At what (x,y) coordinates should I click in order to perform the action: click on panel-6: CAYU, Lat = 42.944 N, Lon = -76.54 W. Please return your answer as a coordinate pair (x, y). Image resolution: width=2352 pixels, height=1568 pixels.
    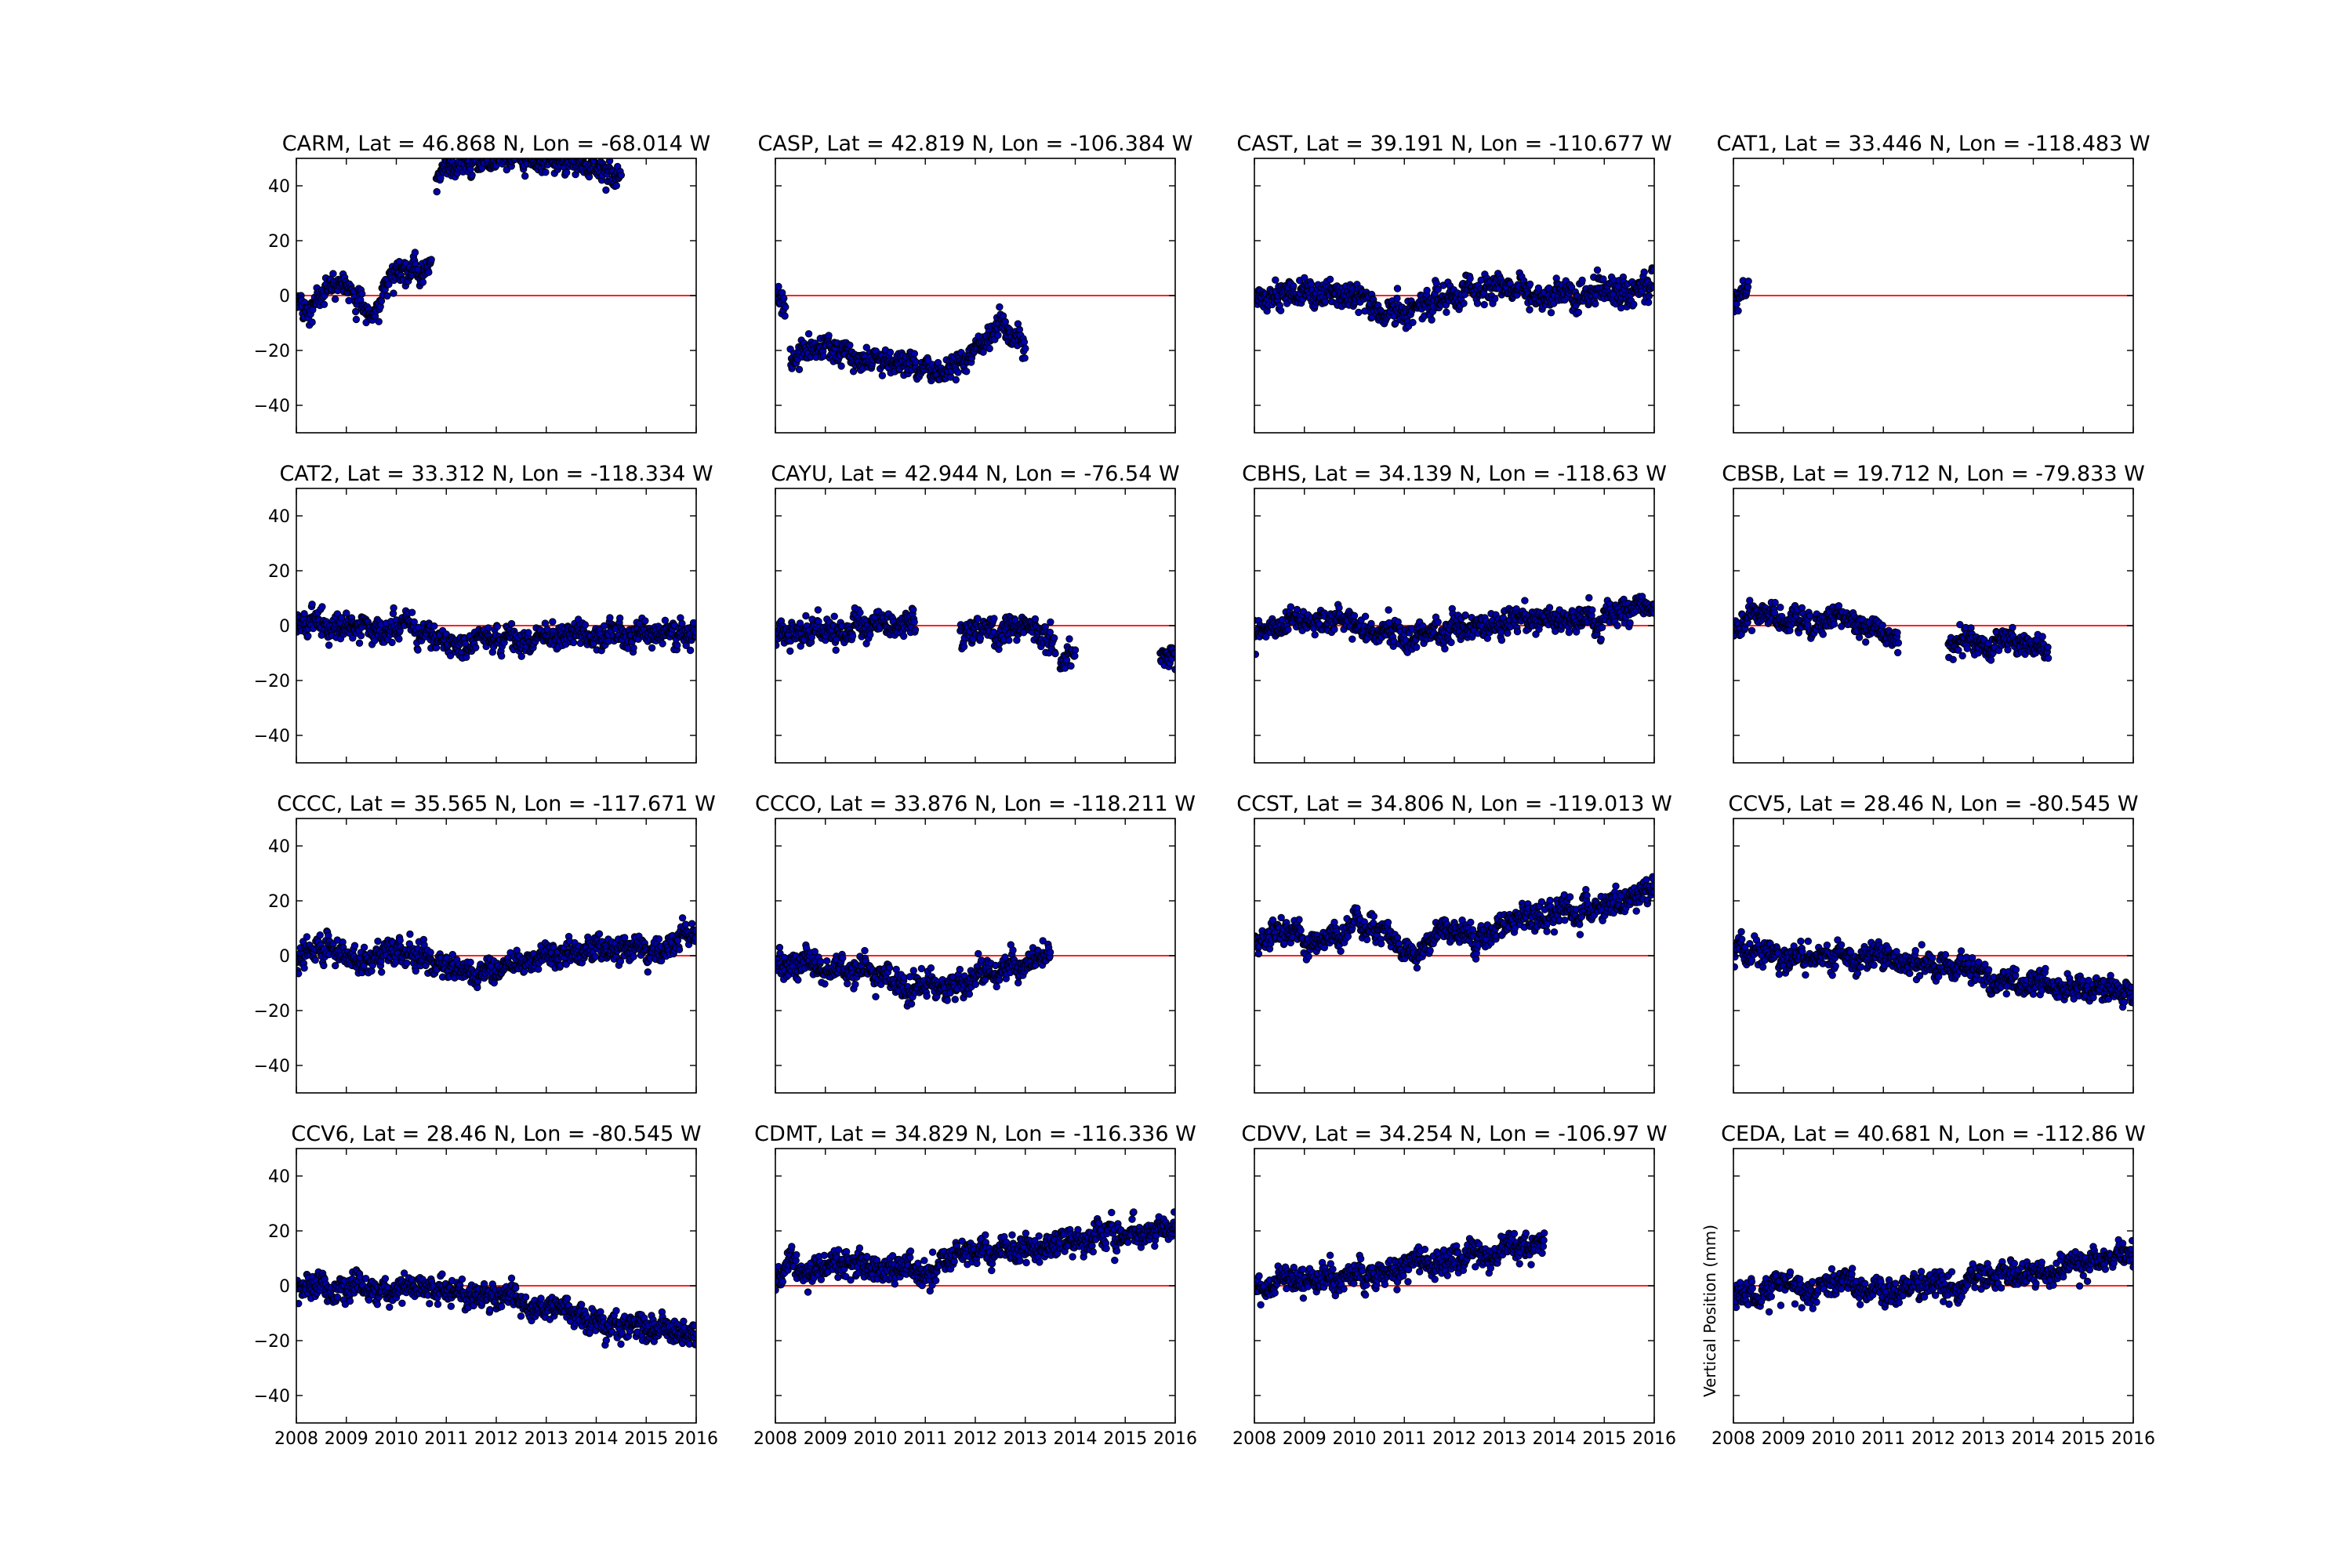
    Looking at the image, I should click on (975, 613).